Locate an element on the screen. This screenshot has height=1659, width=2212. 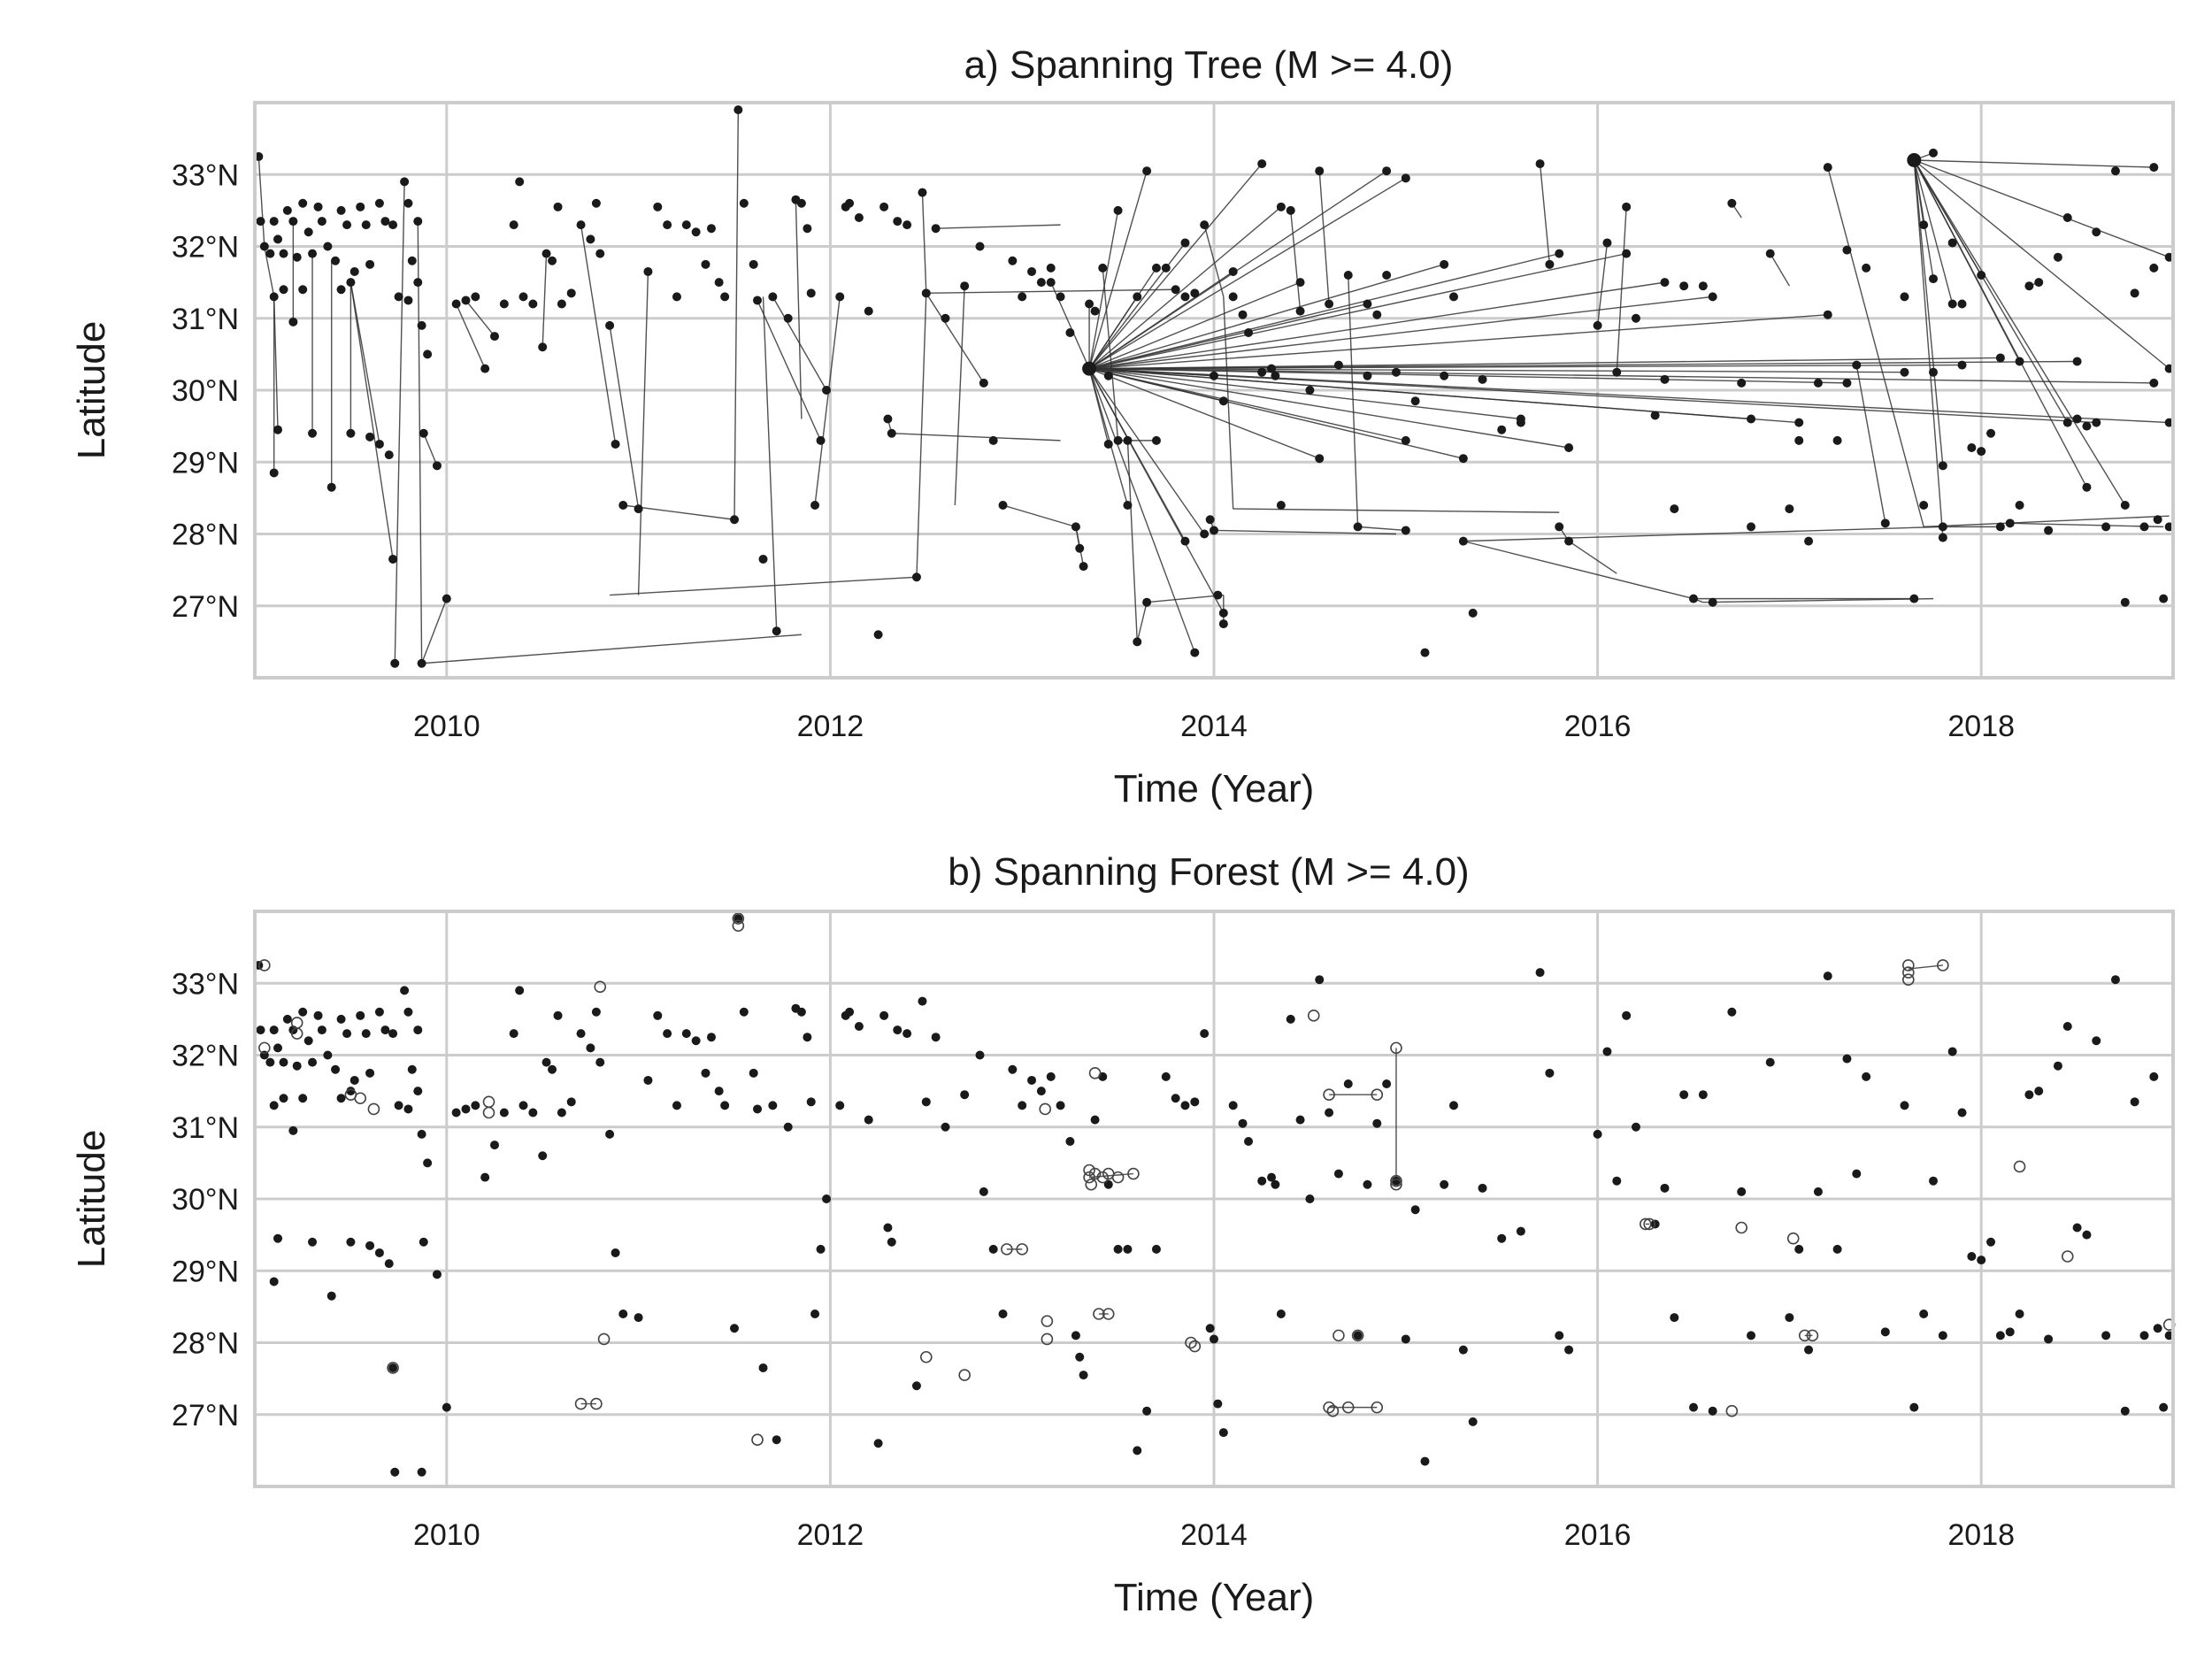
forest-edge is located at coordinates (1111, 1176).